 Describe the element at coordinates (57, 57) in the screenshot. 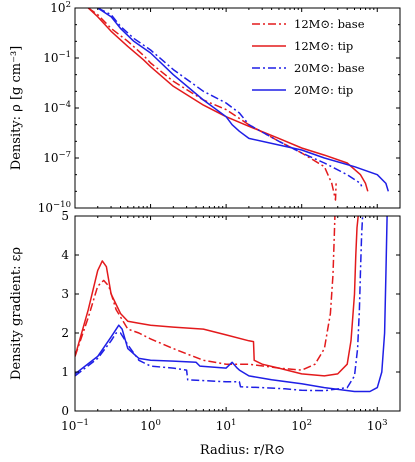

I see `density-y-tick-label: 10⁻¹` at that location.